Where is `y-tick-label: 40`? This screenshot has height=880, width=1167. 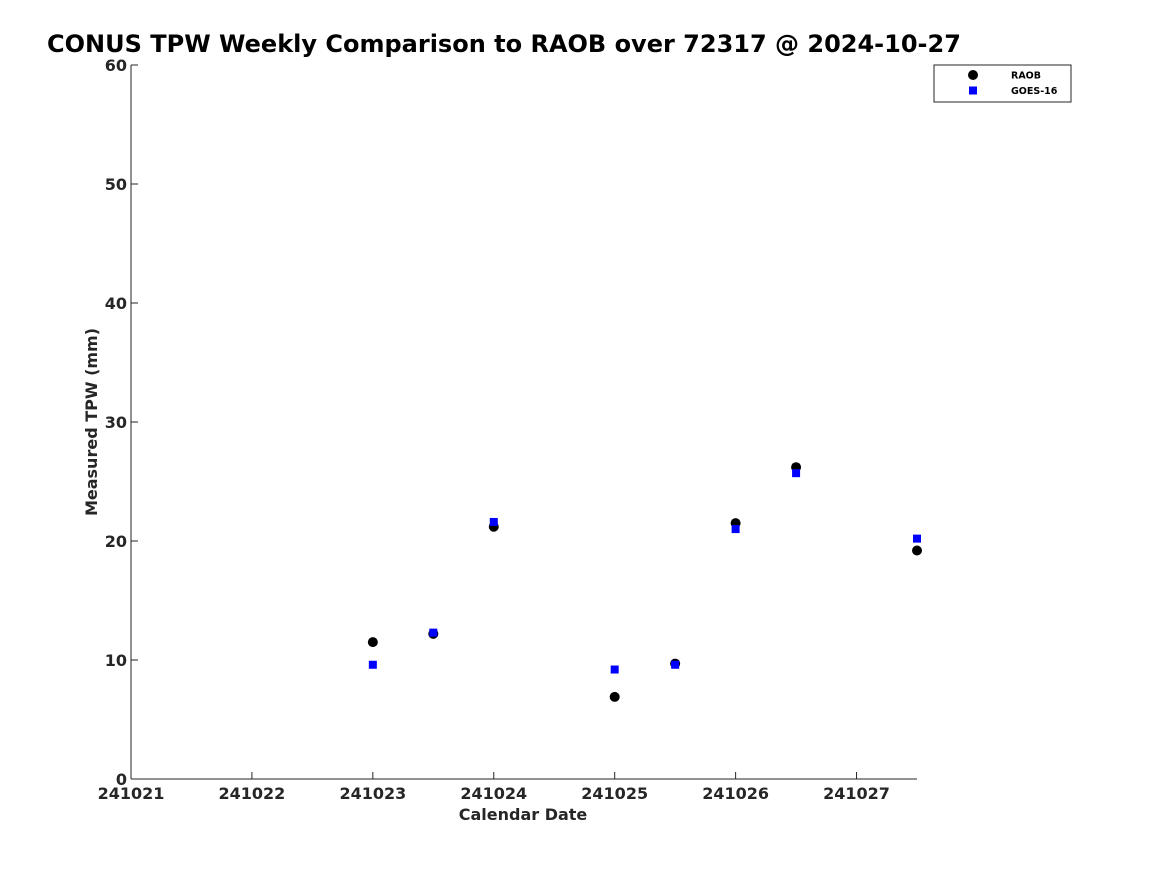
y-tick-label: 40 is located at coordinates (116, 303).